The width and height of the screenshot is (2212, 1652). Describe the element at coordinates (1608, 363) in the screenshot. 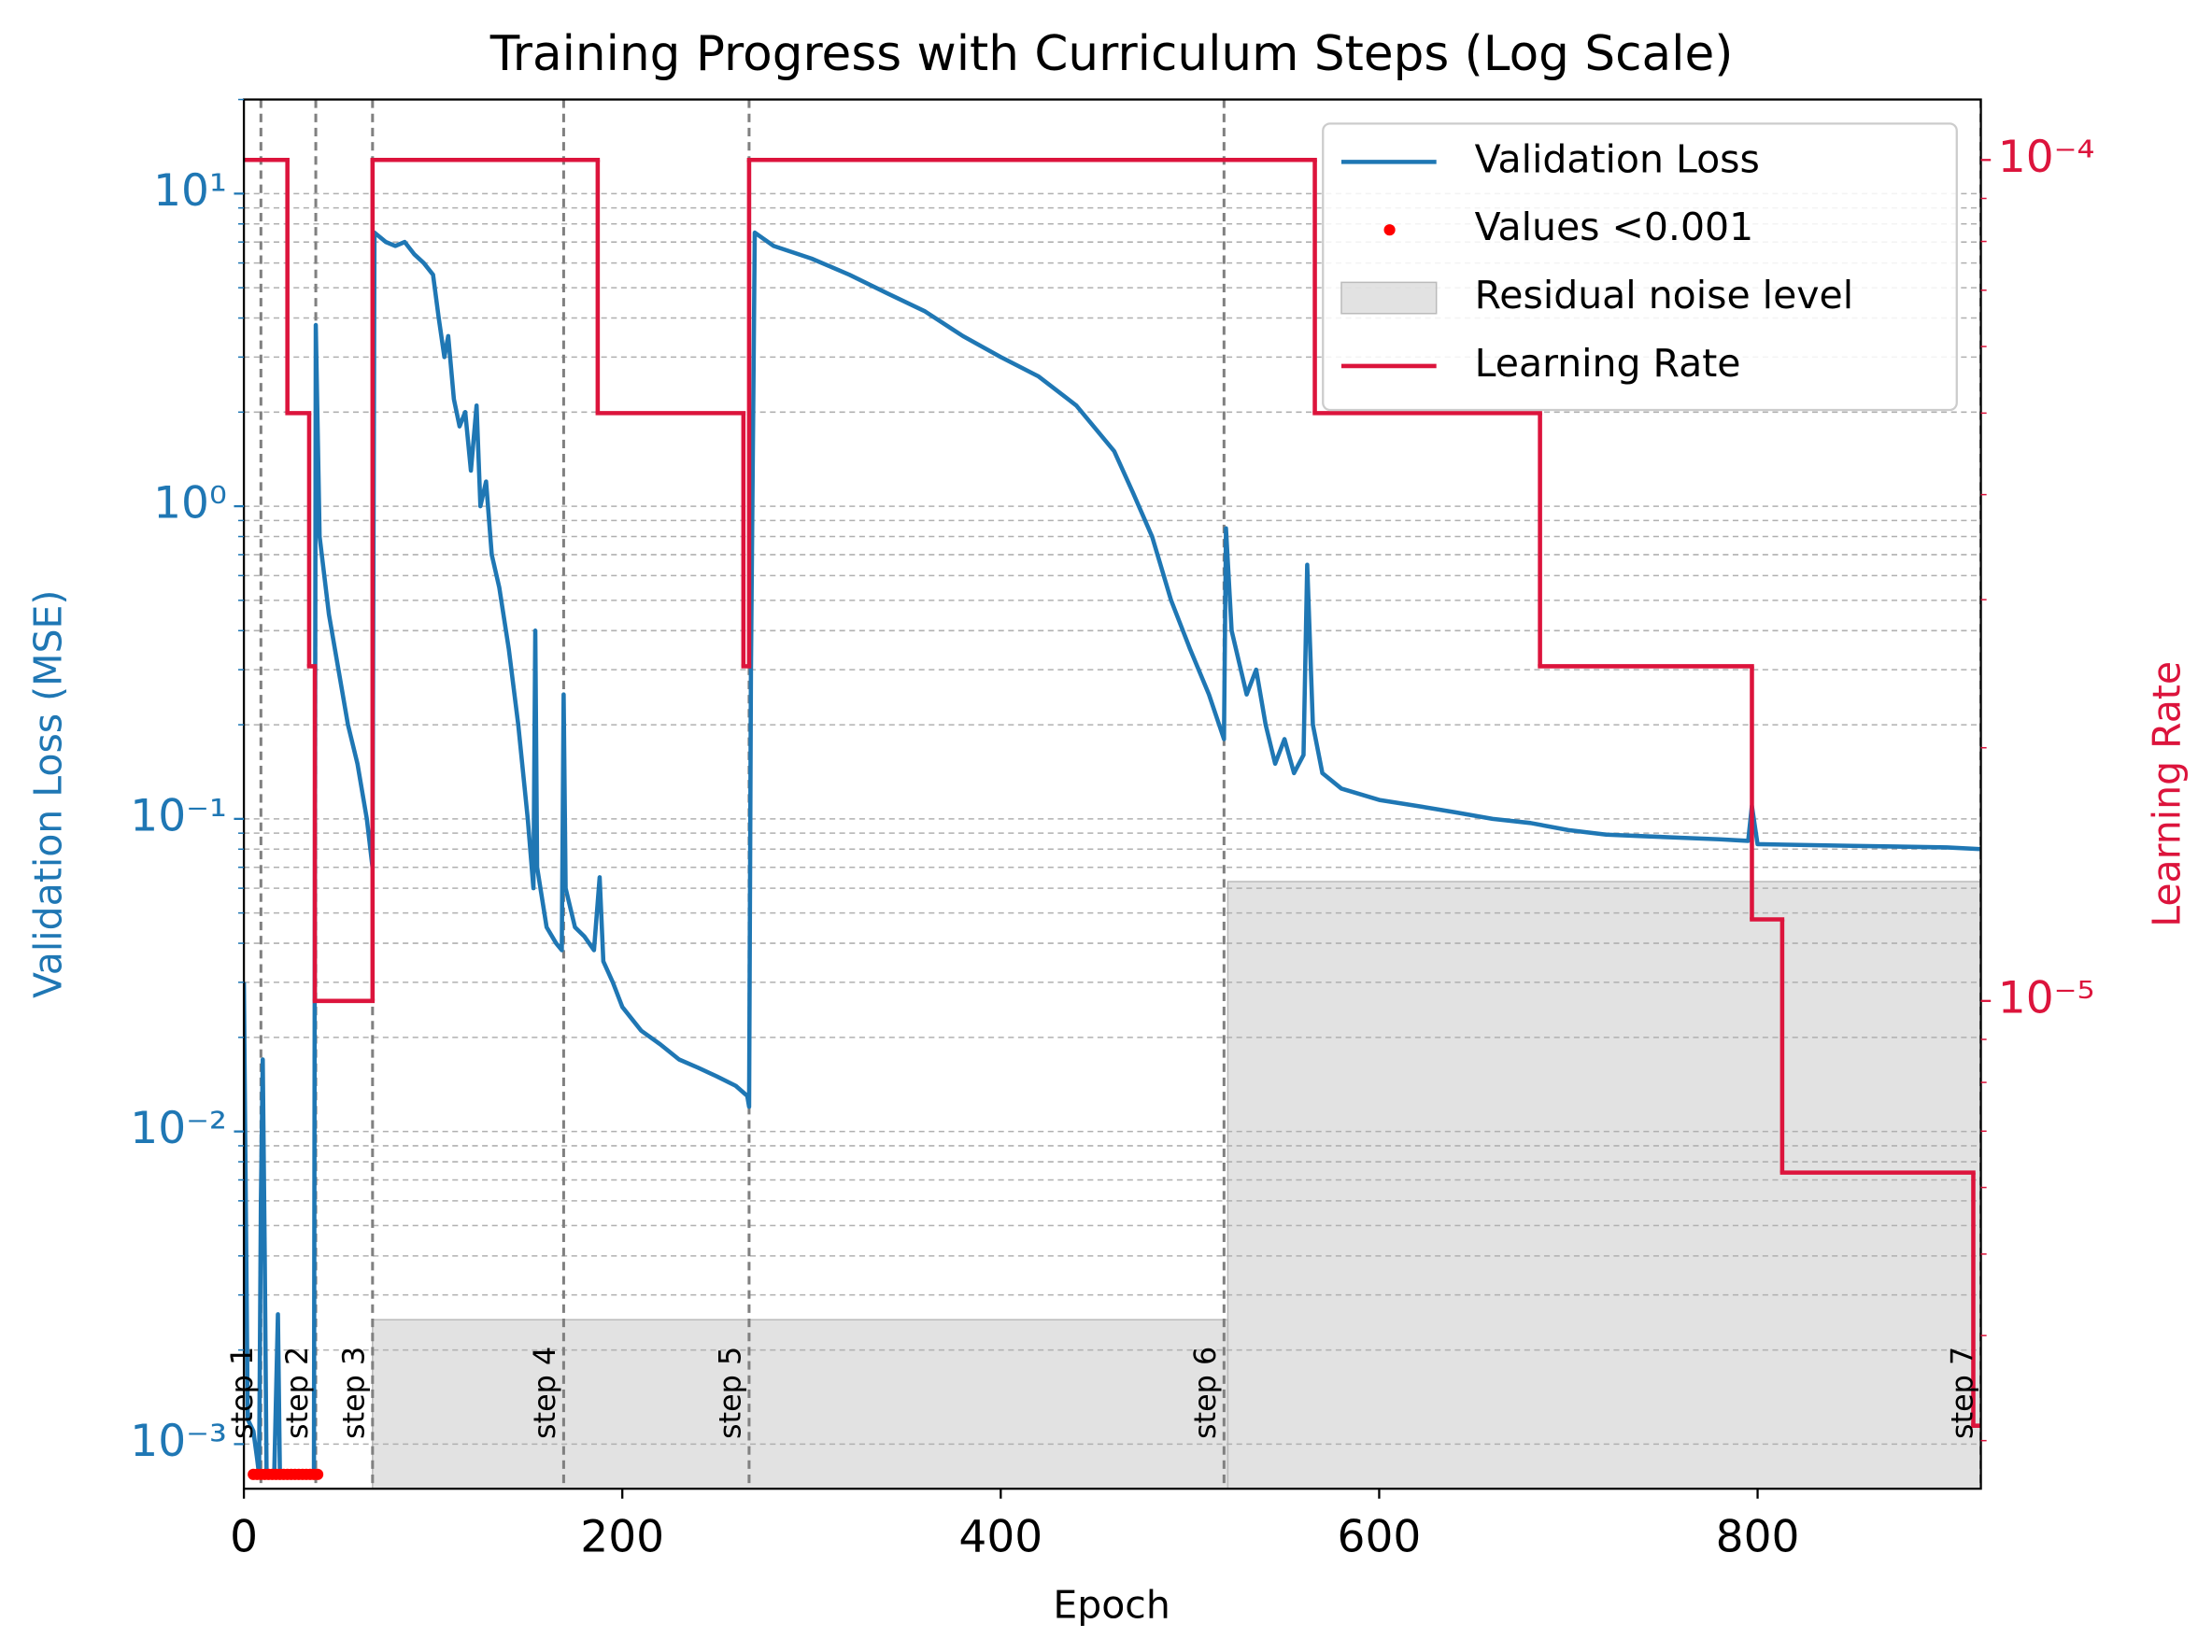

I see `legend-label: Learning Rate` at that location.